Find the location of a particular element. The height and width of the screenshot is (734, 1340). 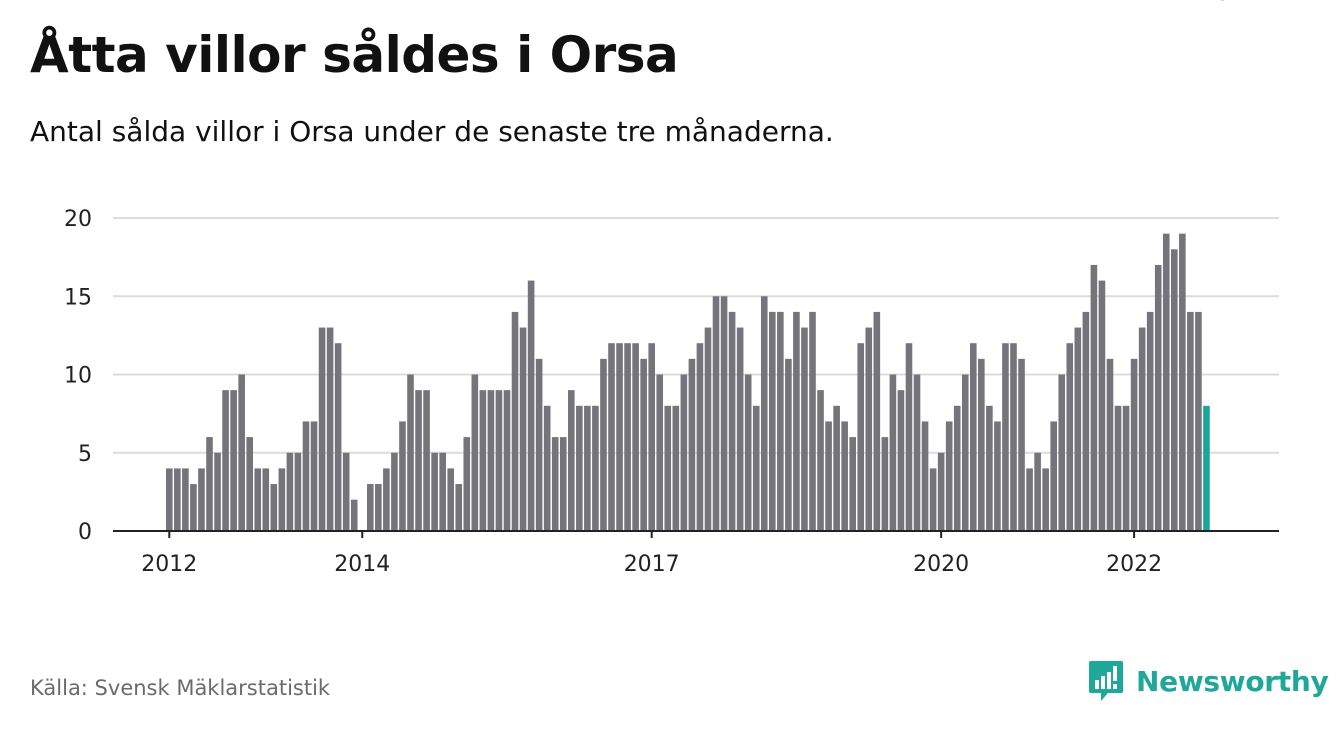

data-label-background is located at coordinates (1222, 15).